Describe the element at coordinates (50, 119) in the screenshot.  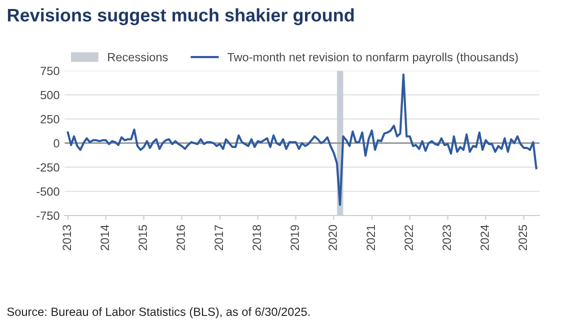
I see `y-tick-label: 250` at that location.